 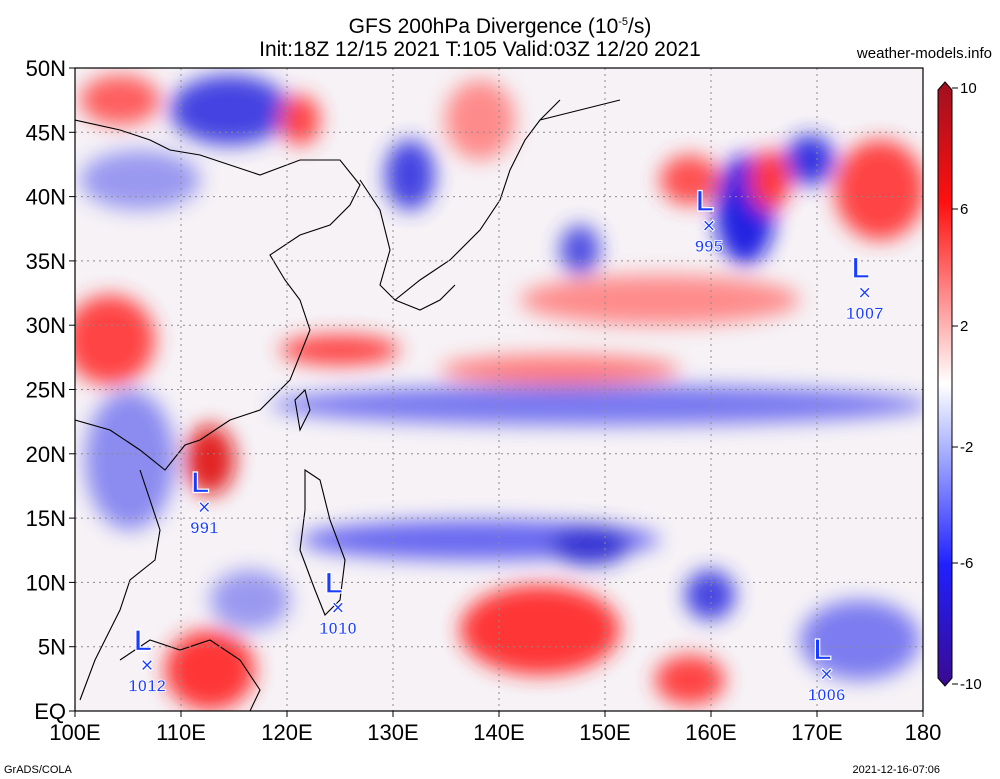 I want to click on lat-label: EQ, so click(x=50, y=711).